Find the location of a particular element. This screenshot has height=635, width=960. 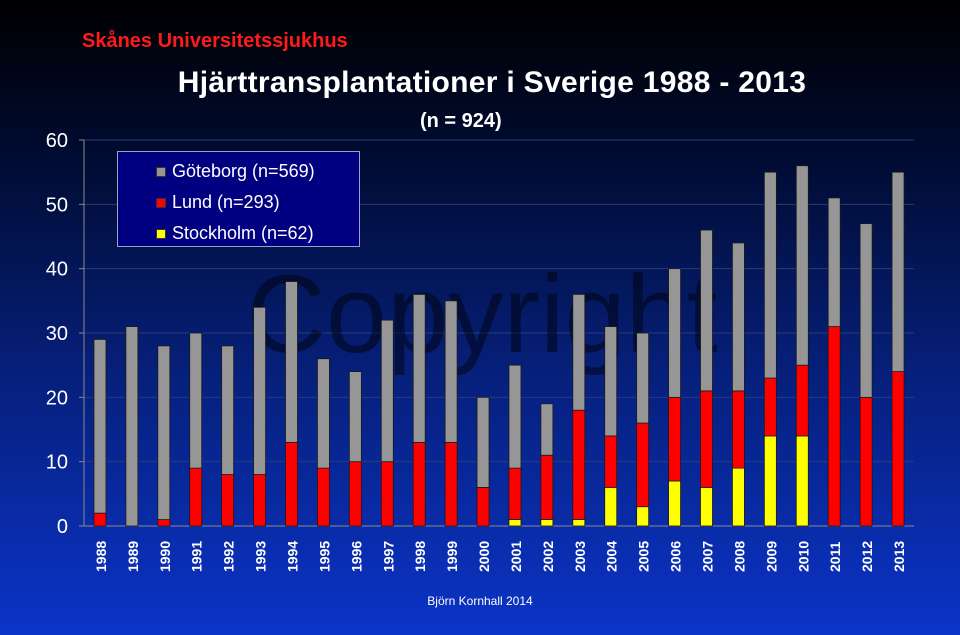

x-tick-label: 1998 is located at coordinates (420, 556).